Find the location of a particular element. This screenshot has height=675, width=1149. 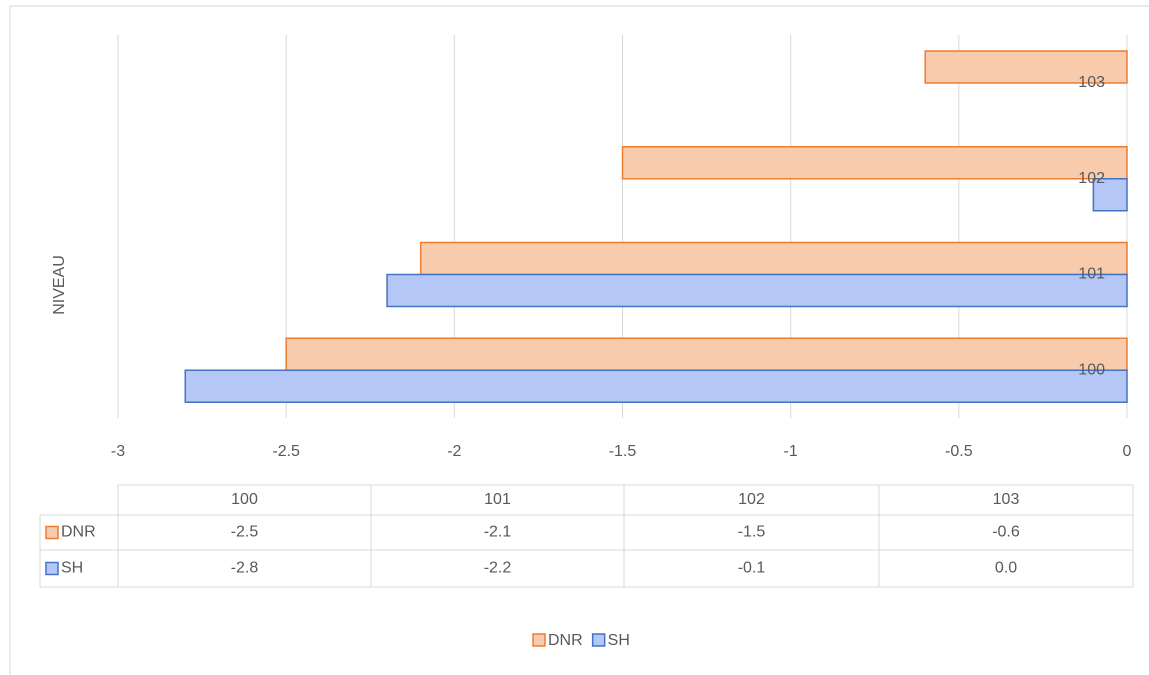

table-row-label: SH is located at coordinates (72, 568).